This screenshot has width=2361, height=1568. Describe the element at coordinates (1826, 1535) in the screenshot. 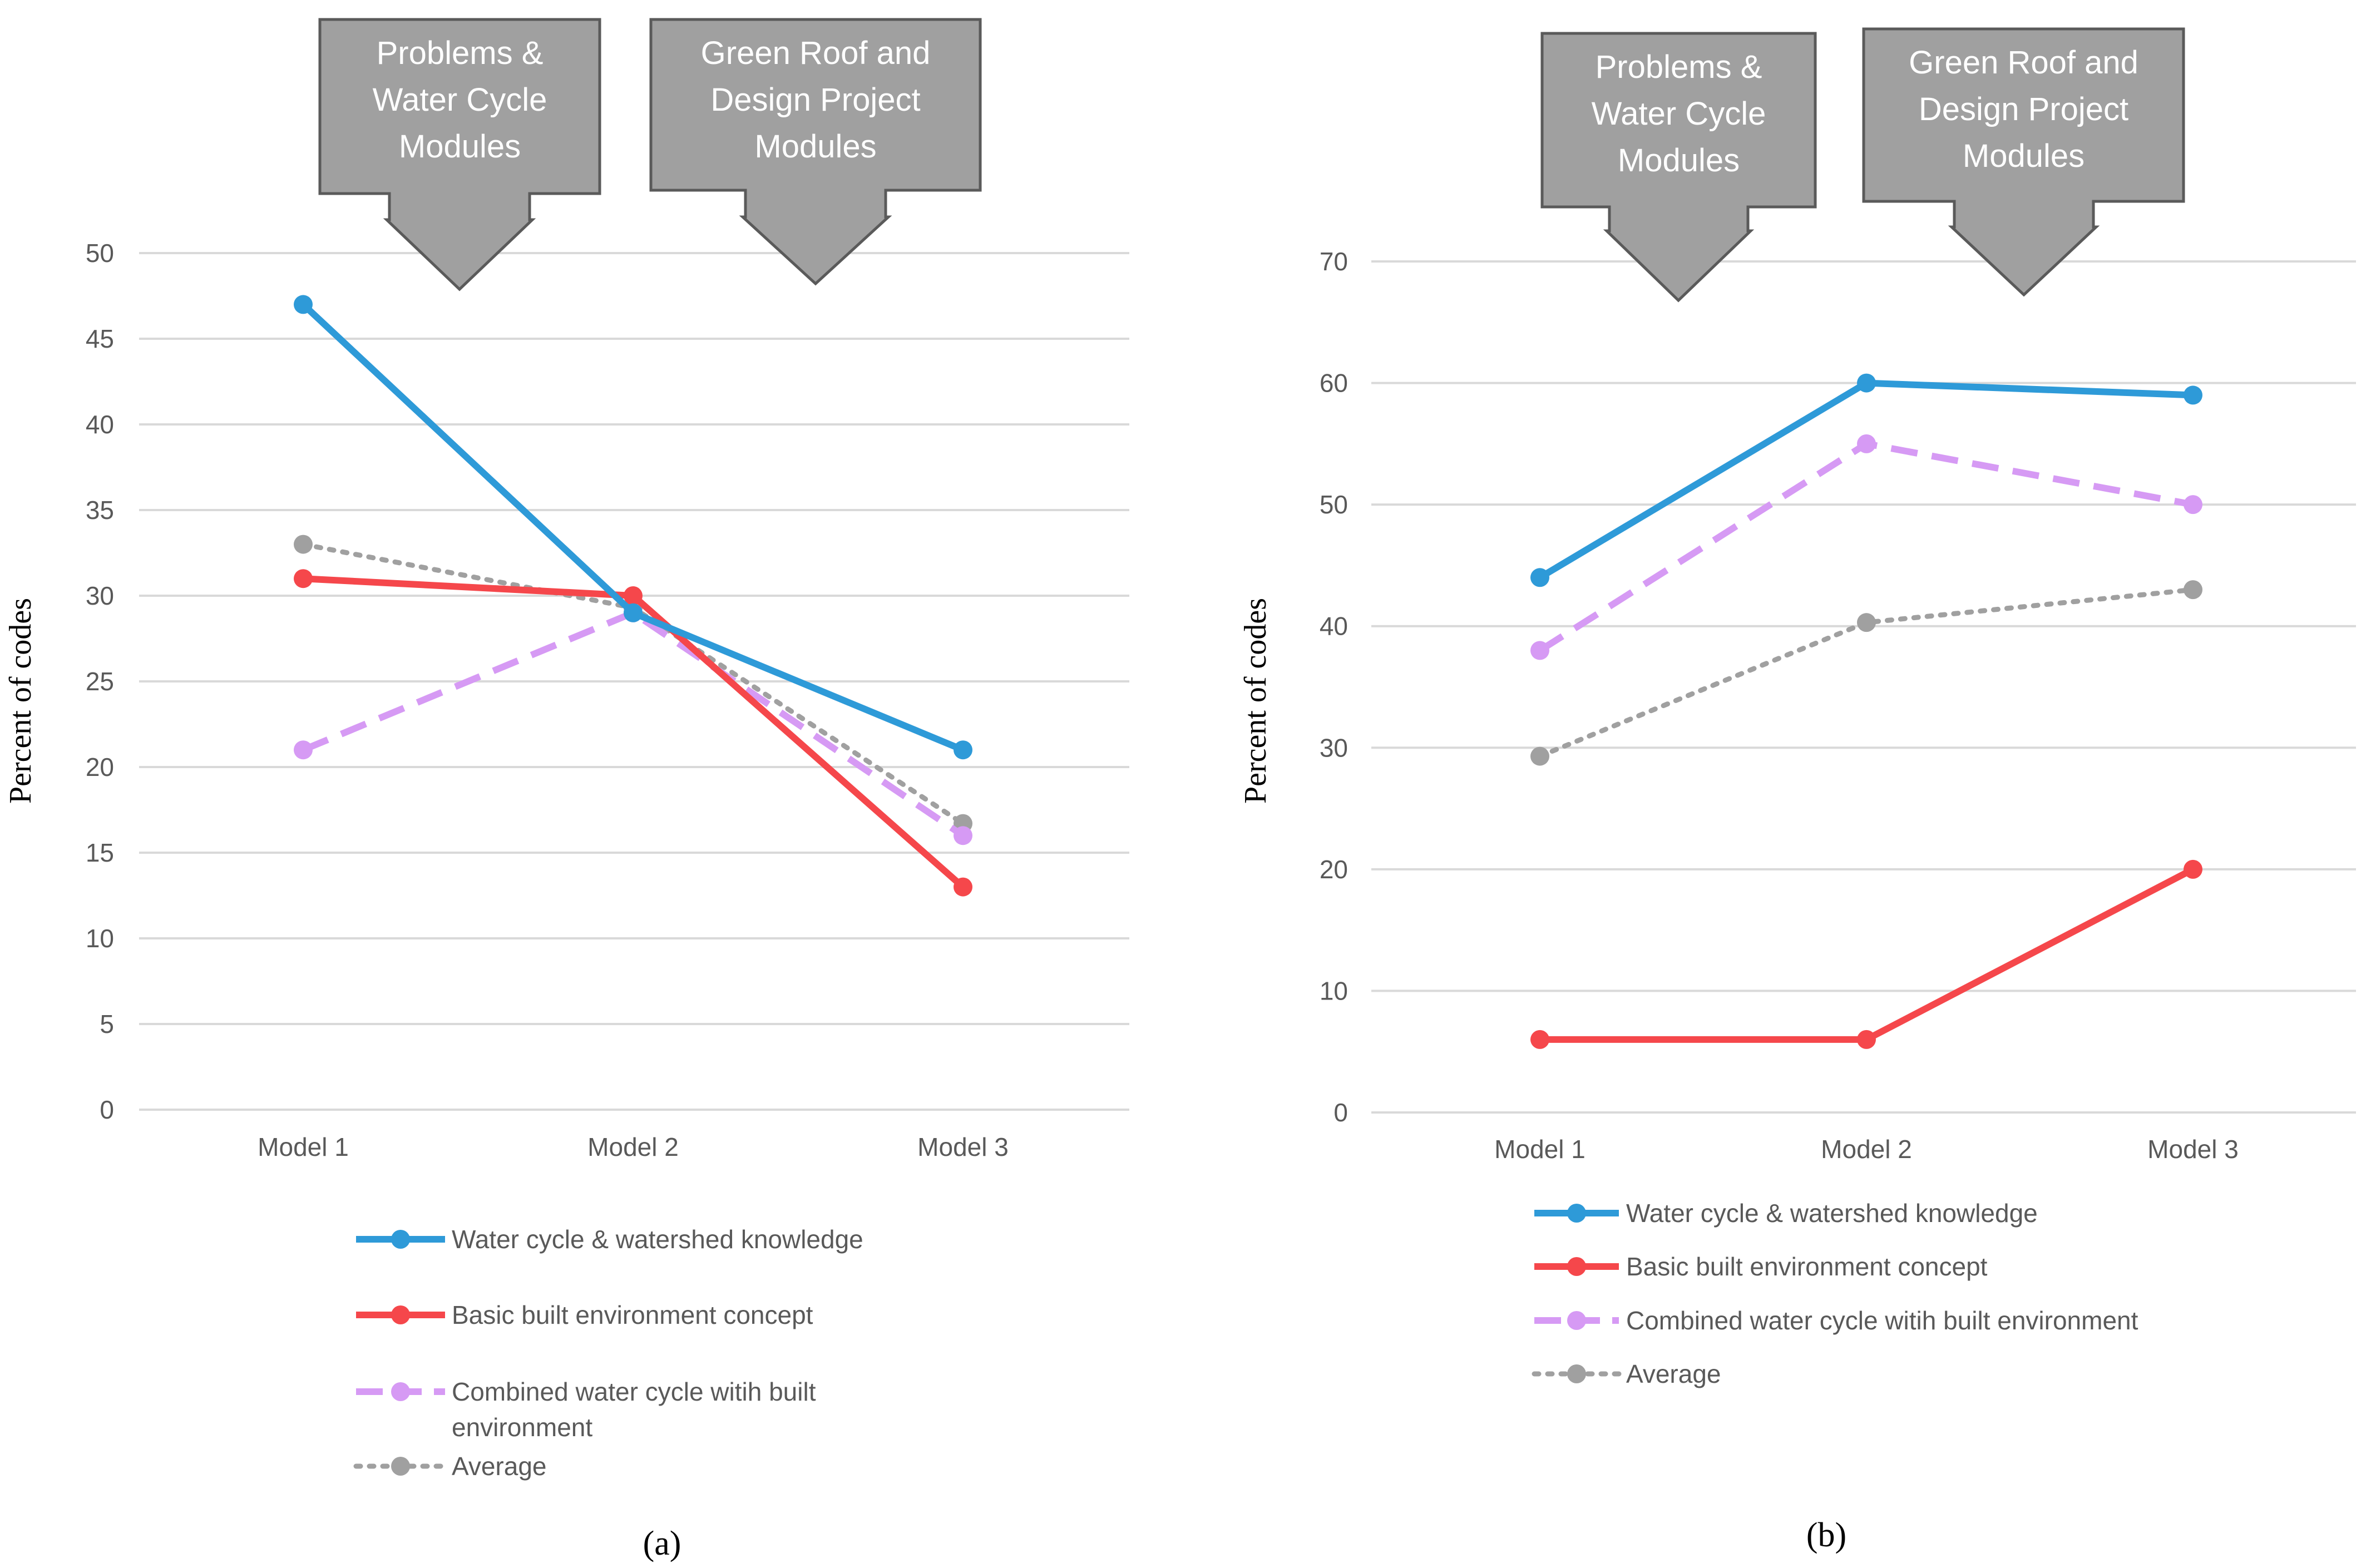

I see `panel-label: (b)` at that location.